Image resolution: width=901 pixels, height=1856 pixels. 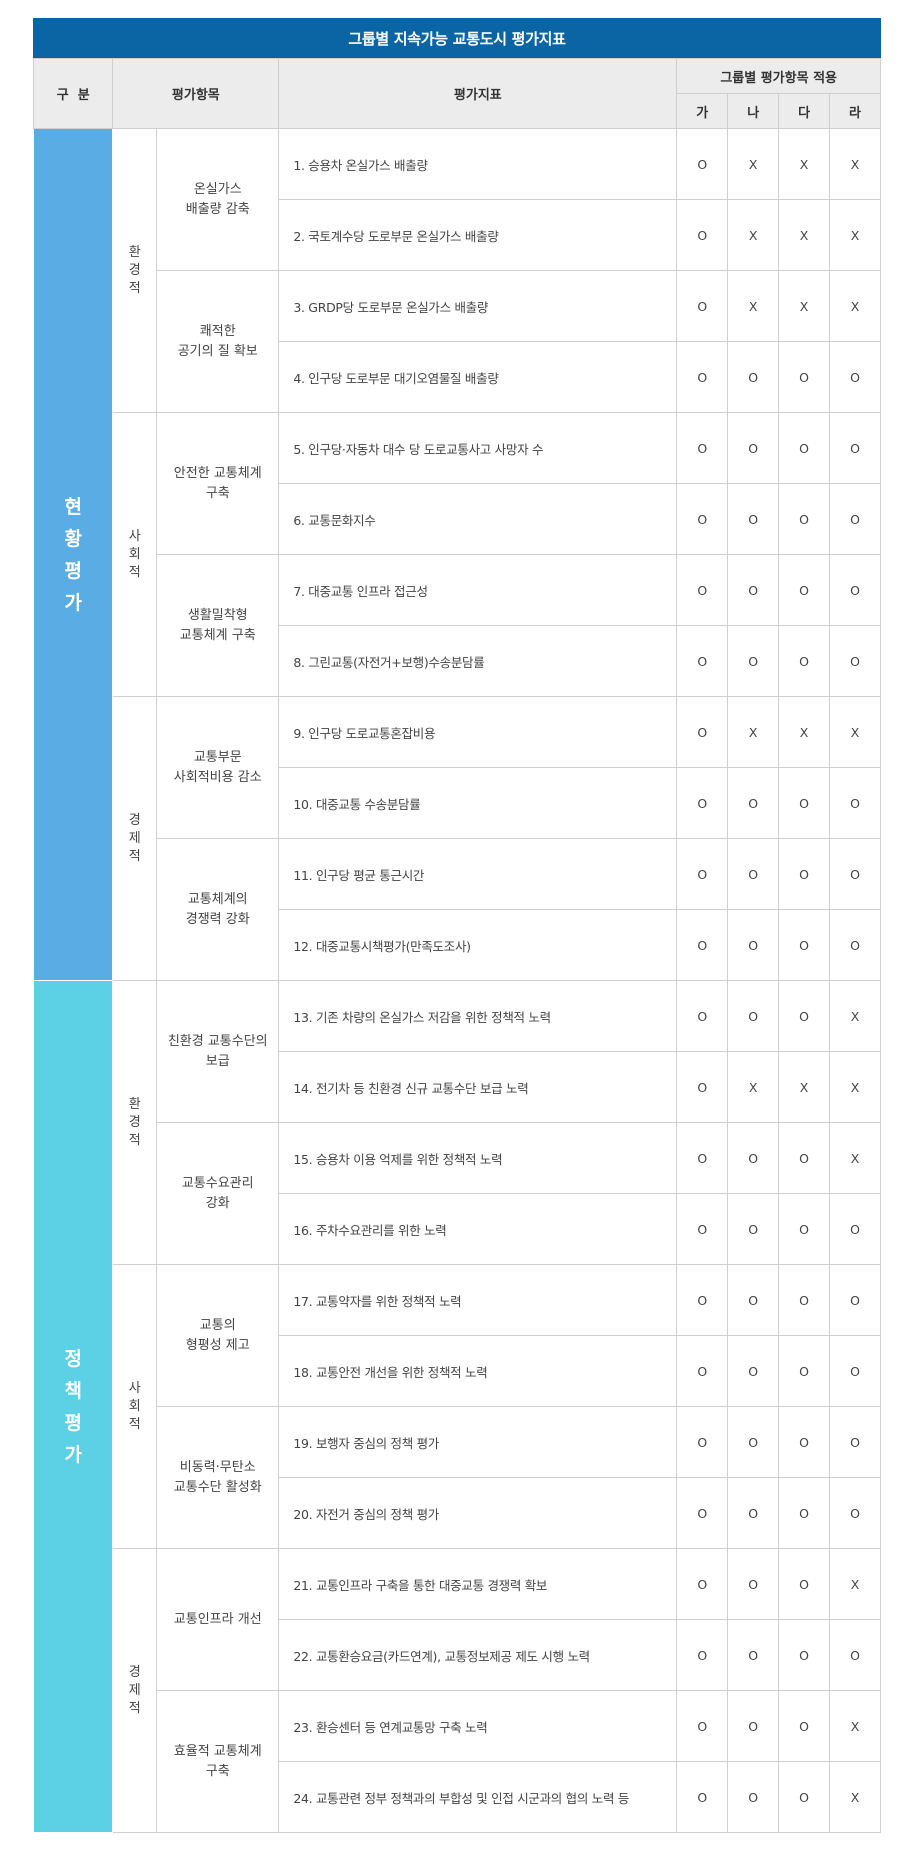 I want to click on category-label-char: 제, so click(x=134, y=838).